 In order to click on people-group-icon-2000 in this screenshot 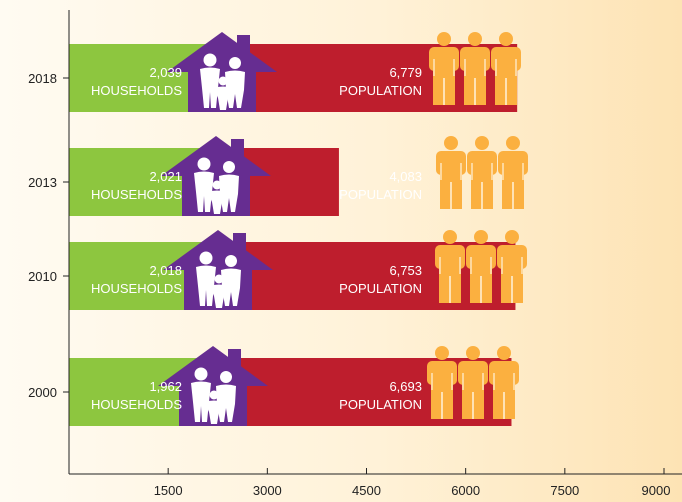, I will do `click(473, 382)`.